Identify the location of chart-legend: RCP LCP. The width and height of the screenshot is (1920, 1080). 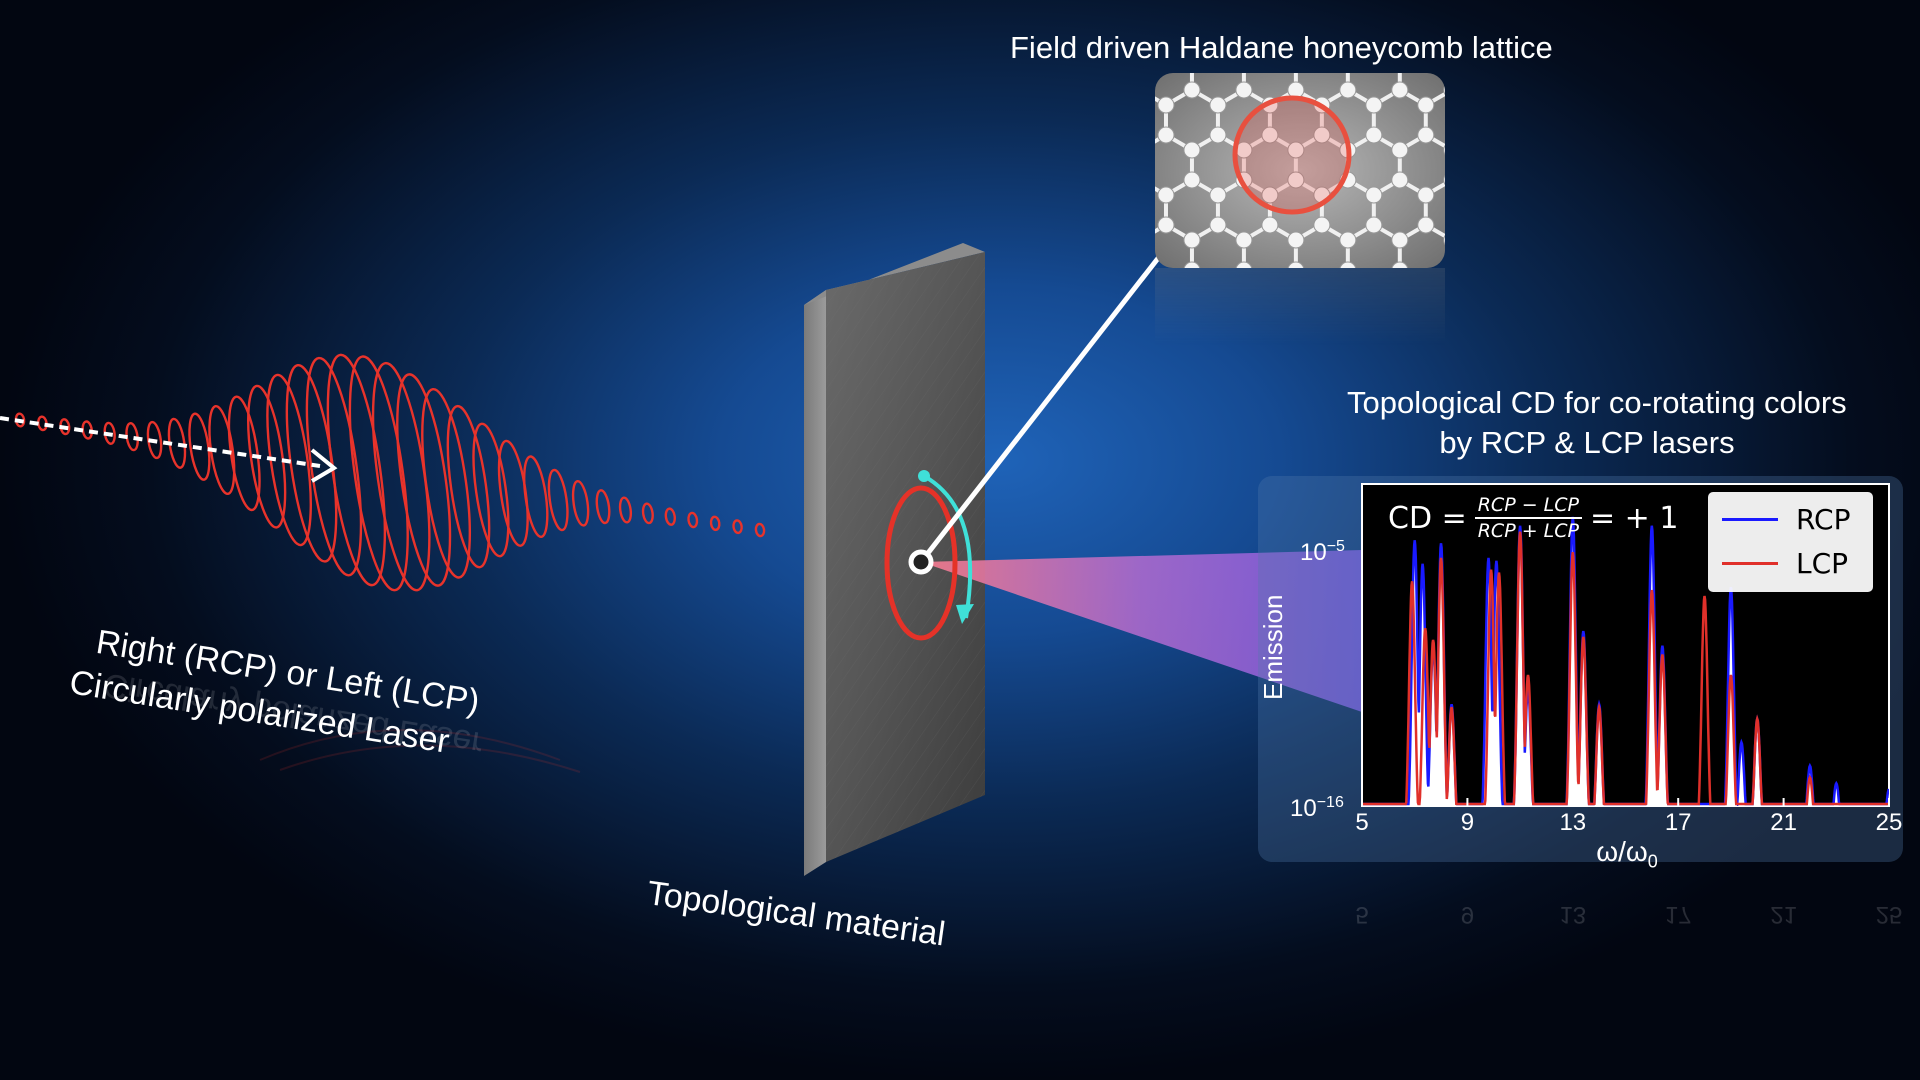
(1790, 542).